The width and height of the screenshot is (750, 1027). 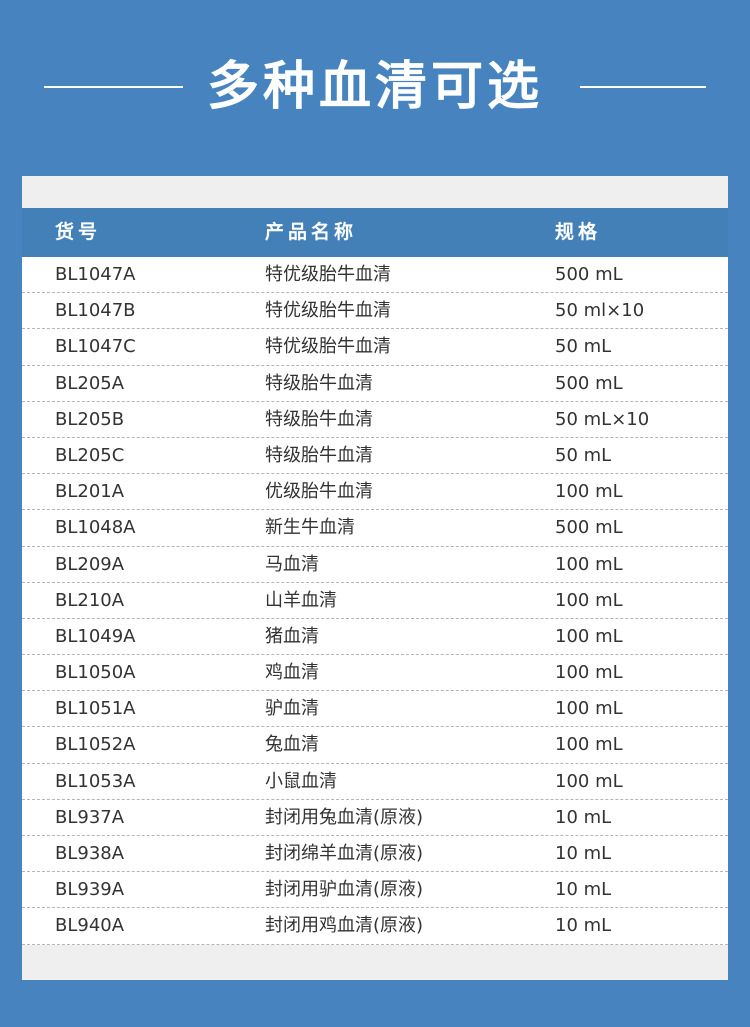 What do you see at coordinates (292, 673) in the screenshot?
I see `cell-product-name: 鸡血清` at bounding box center [292, 673].